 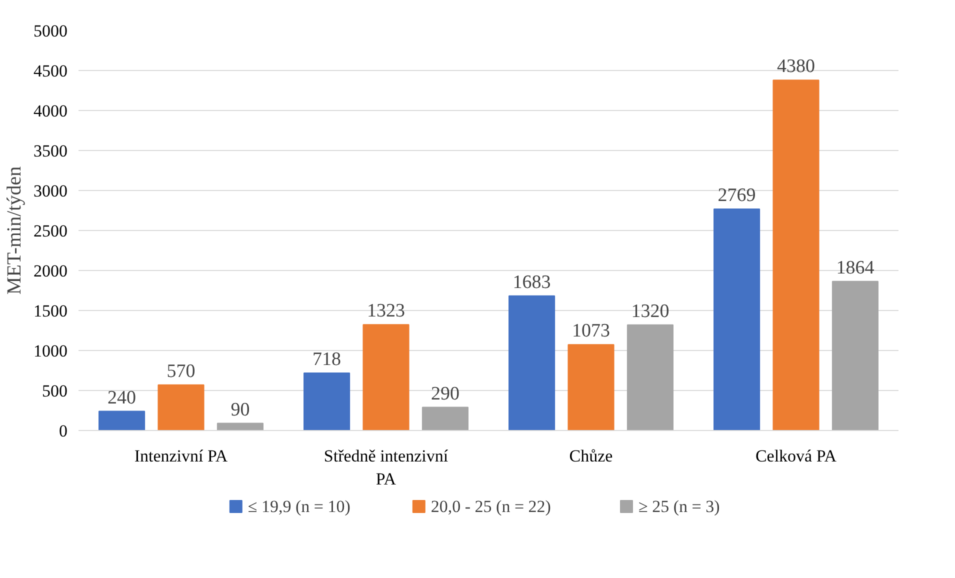 I want to click on data-label: 1683, so click(x=531, y=282).